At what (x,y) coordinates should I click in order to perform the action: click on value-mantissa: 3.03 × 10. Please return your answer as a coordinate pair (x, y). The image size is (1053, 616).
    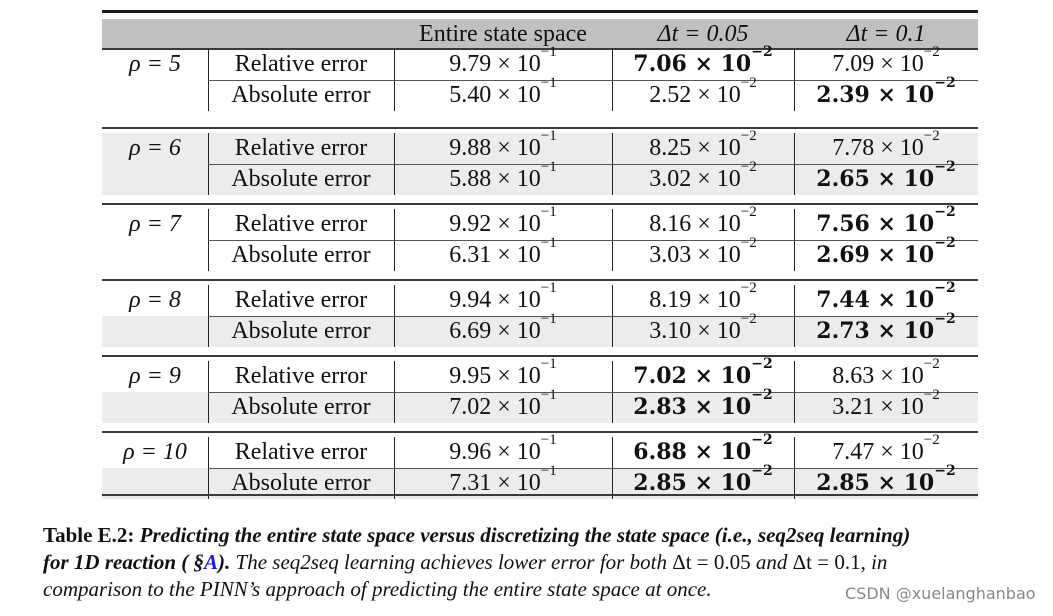
    Looking at the image, I should click on (695, 255).